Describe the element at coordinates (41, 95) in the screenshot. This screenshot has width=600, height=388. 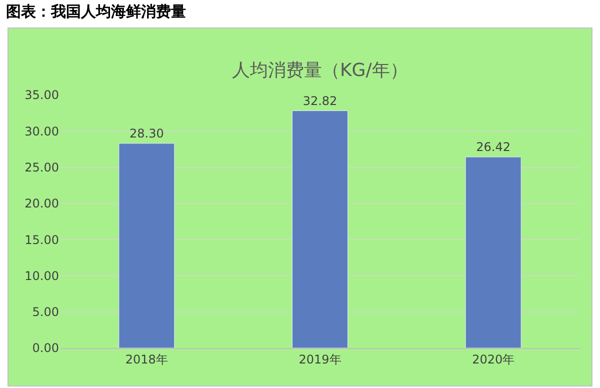
I see `y-tick-label: 35.00` at that location.